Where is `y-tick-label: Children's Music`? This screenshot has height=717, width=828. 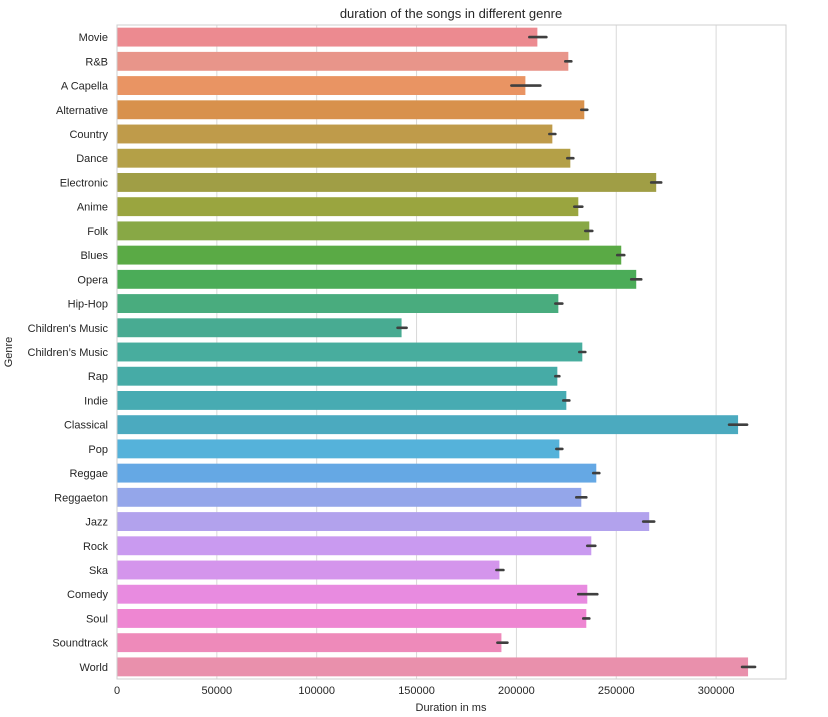 y-tick-label: Children's Music is located at coordinates (68, 329).